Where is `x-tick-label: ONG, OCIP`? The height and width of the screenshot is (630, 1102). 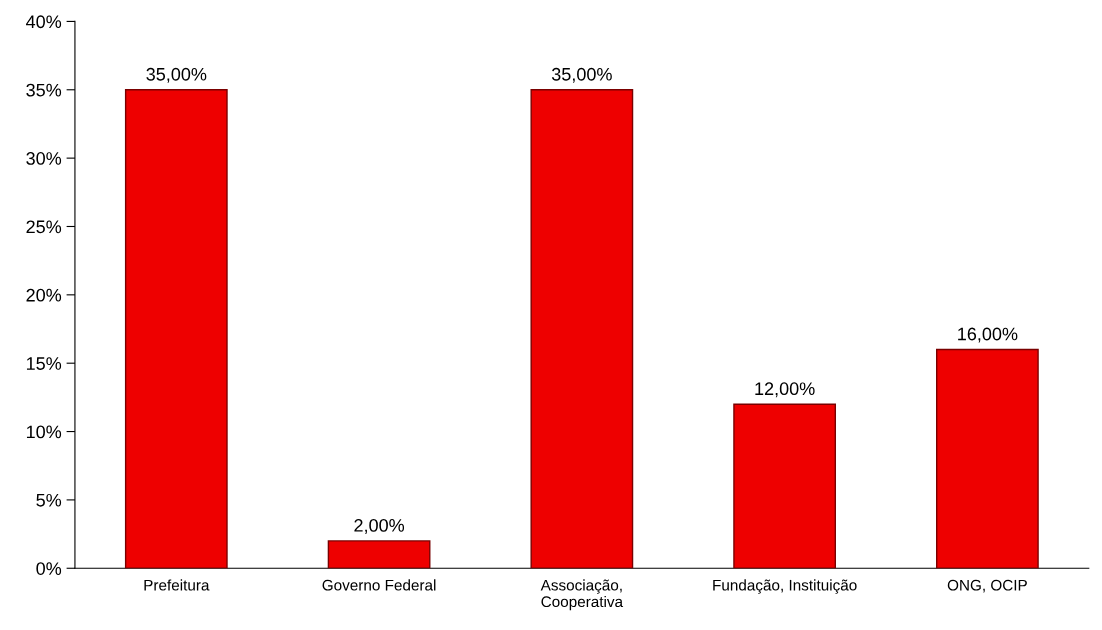
x-tick-label: ONG, OCIP is located at coordinates (987, 586).